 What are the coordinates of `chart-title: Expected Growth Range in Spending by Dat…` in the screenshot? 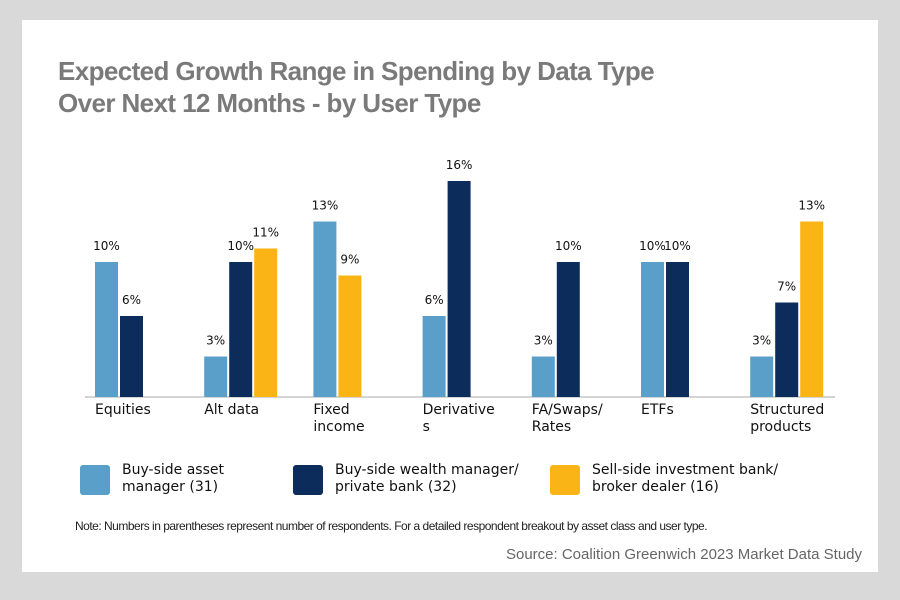 It's located at (356, 87).